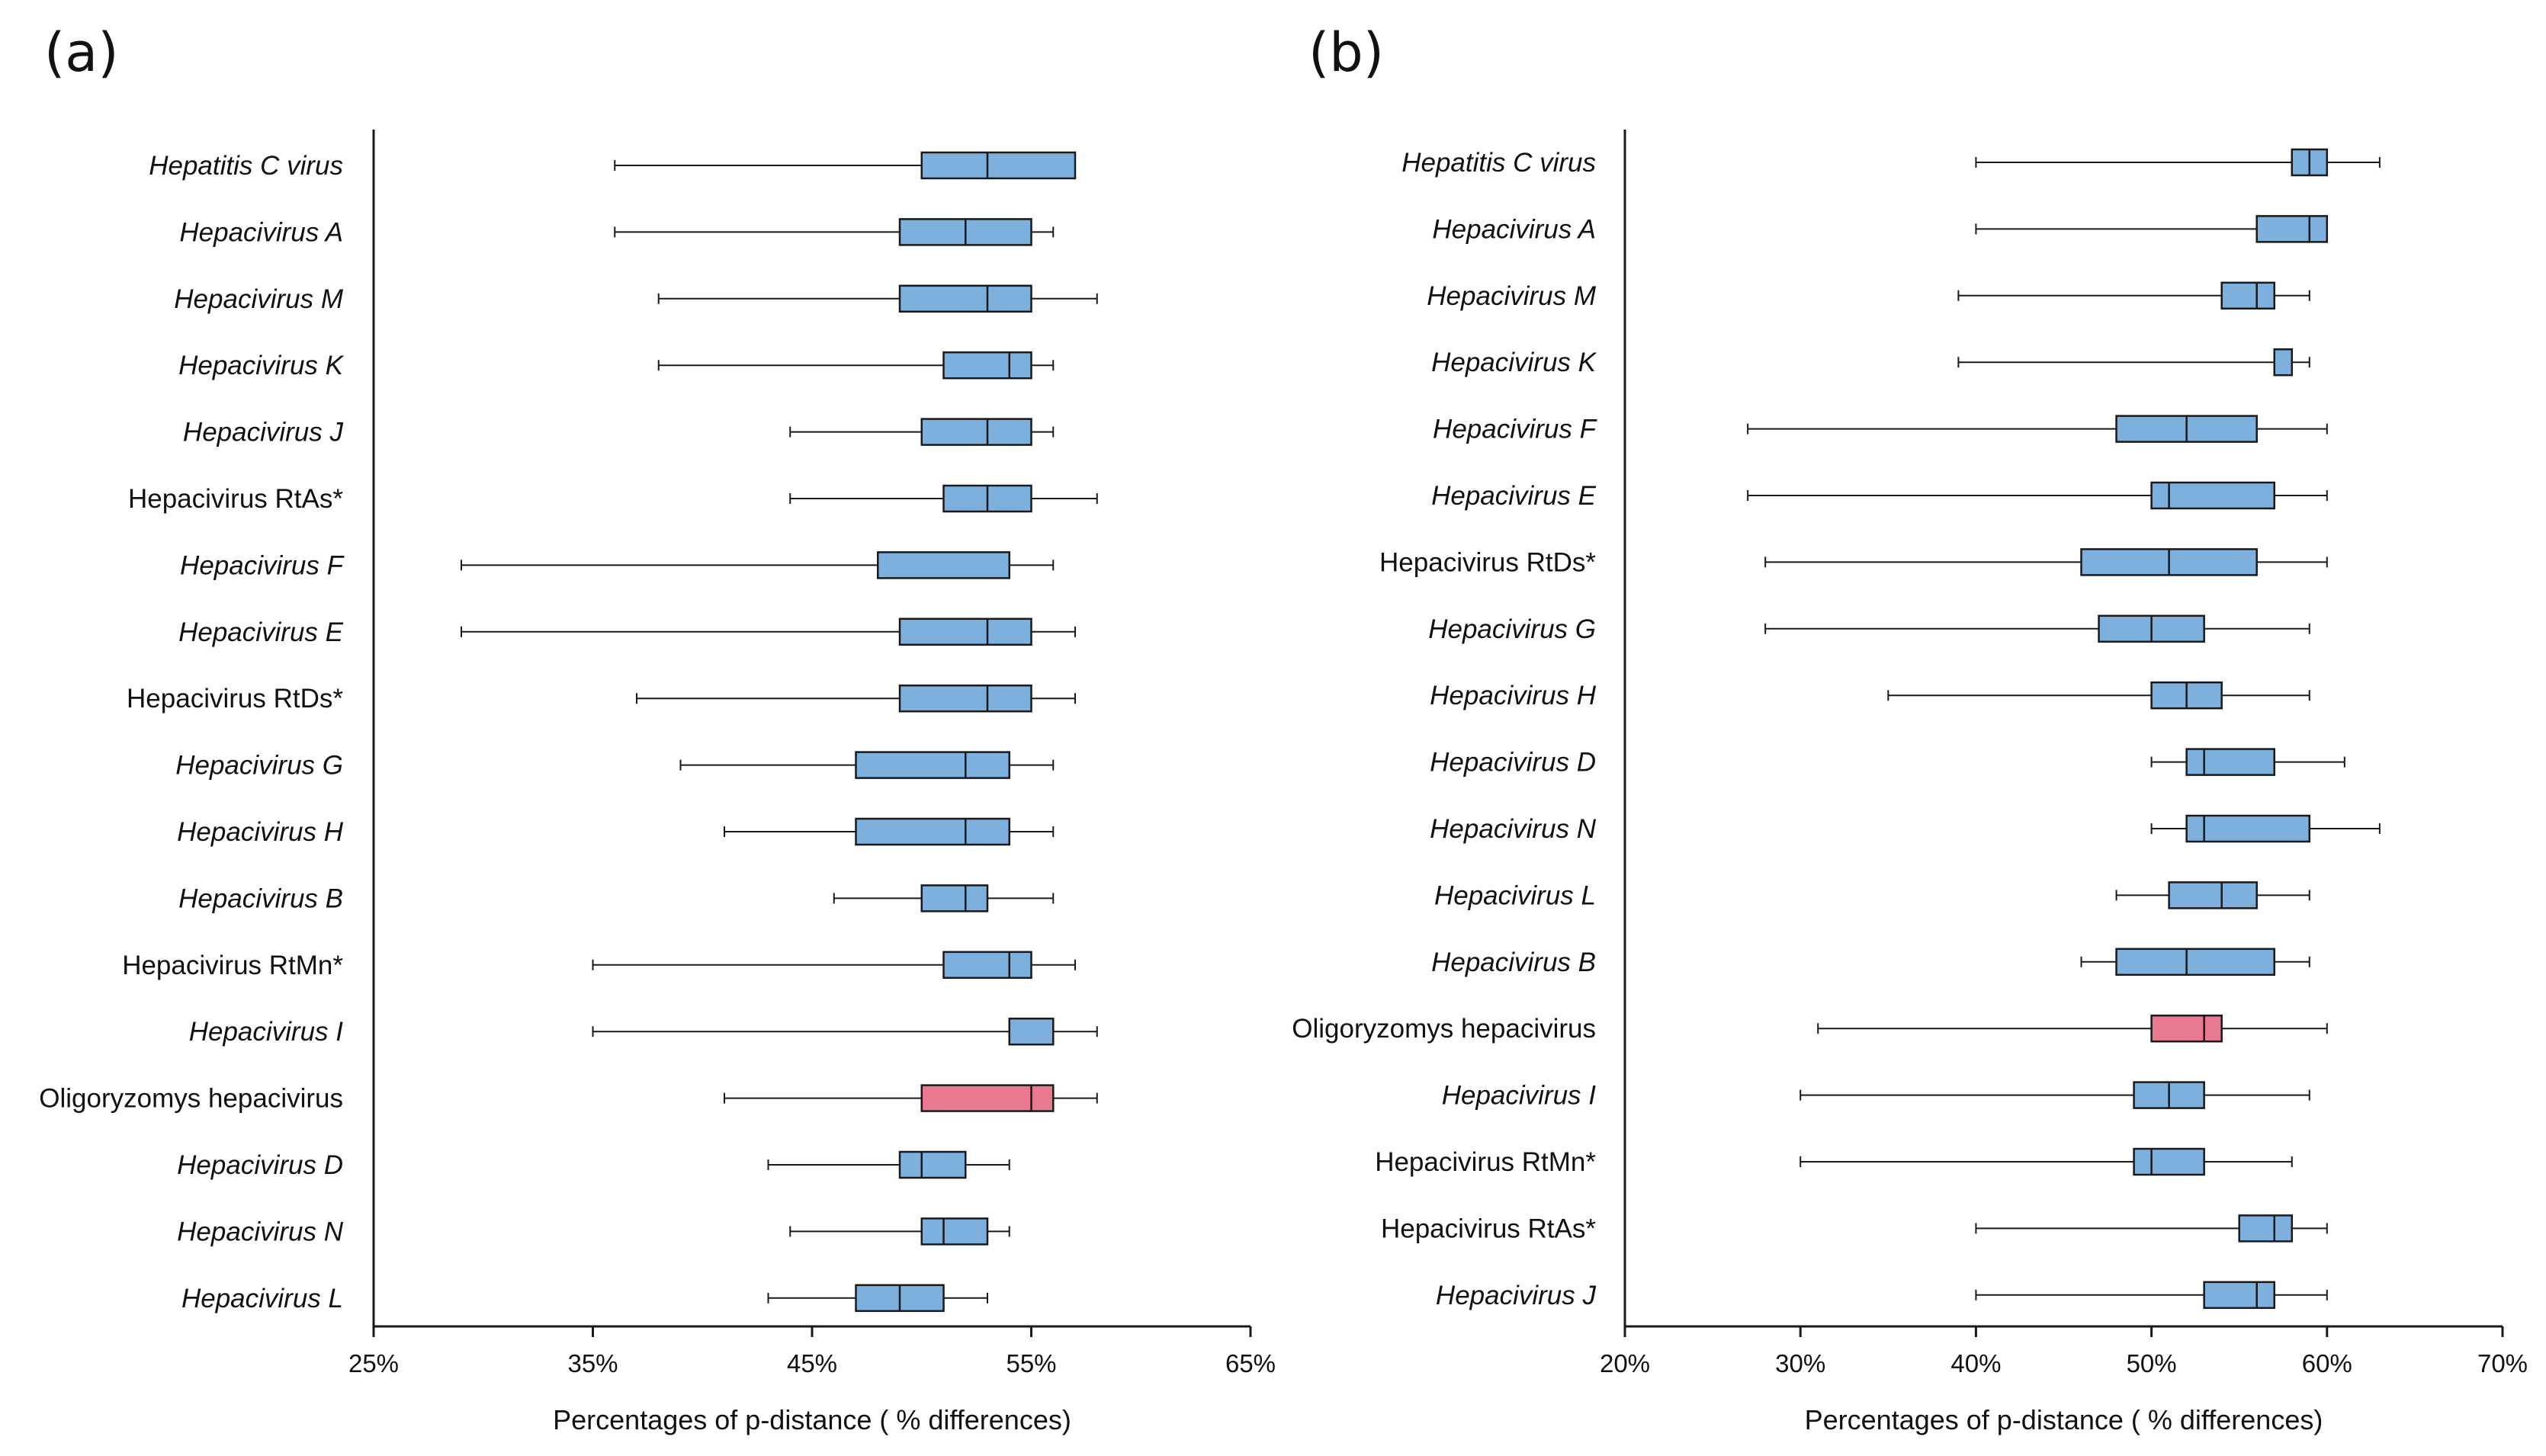 The width and height of the screenshot is (2546, 1456). What do you see at coordinates (373, 1363) in the screenshot?
I see `panel-a-x-tick-label: 25%` at bounding box center [373, 1363].